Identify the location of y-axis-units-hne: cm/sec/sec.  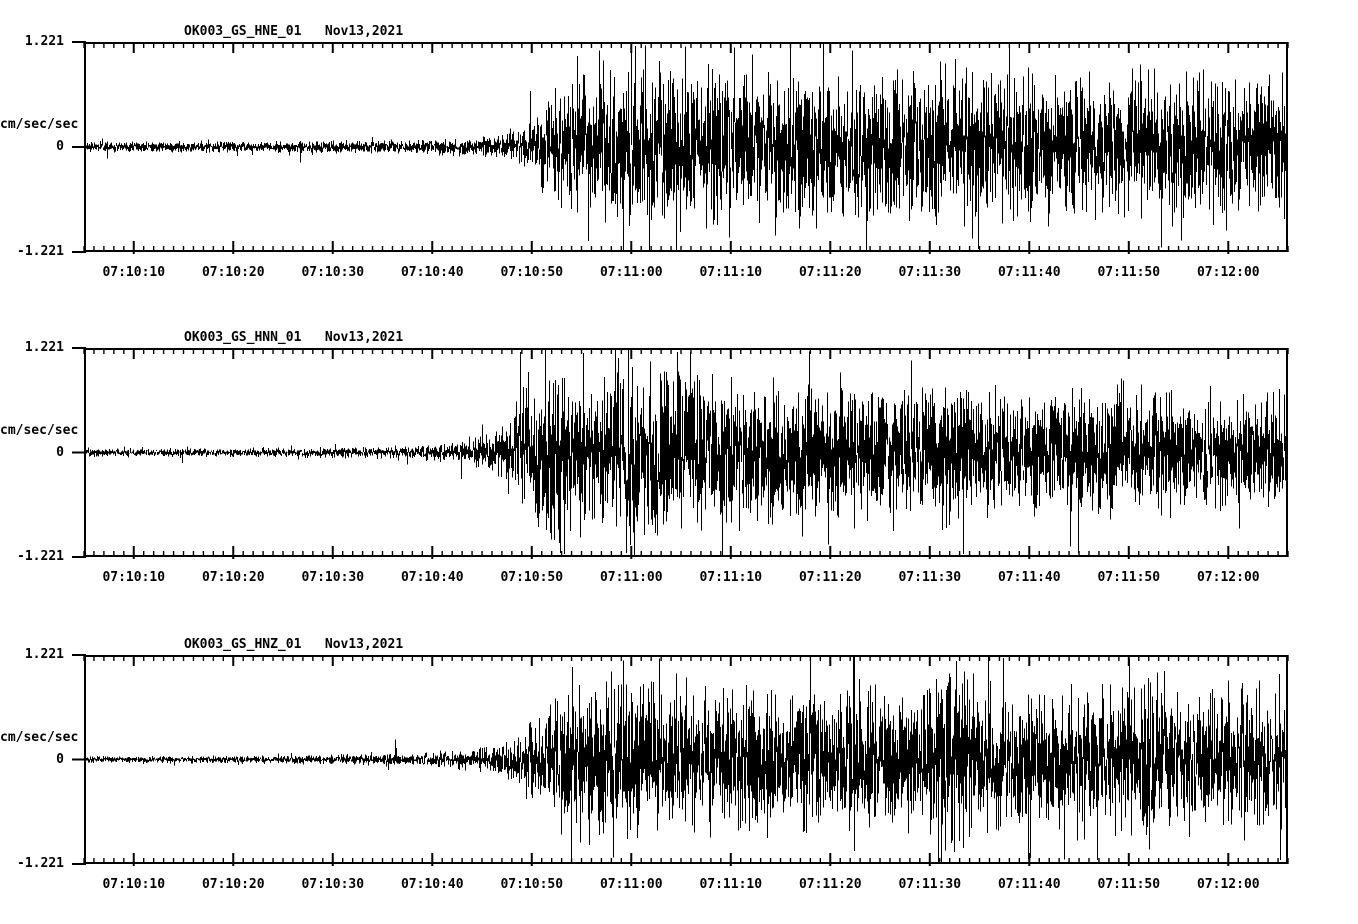
(39, 124).